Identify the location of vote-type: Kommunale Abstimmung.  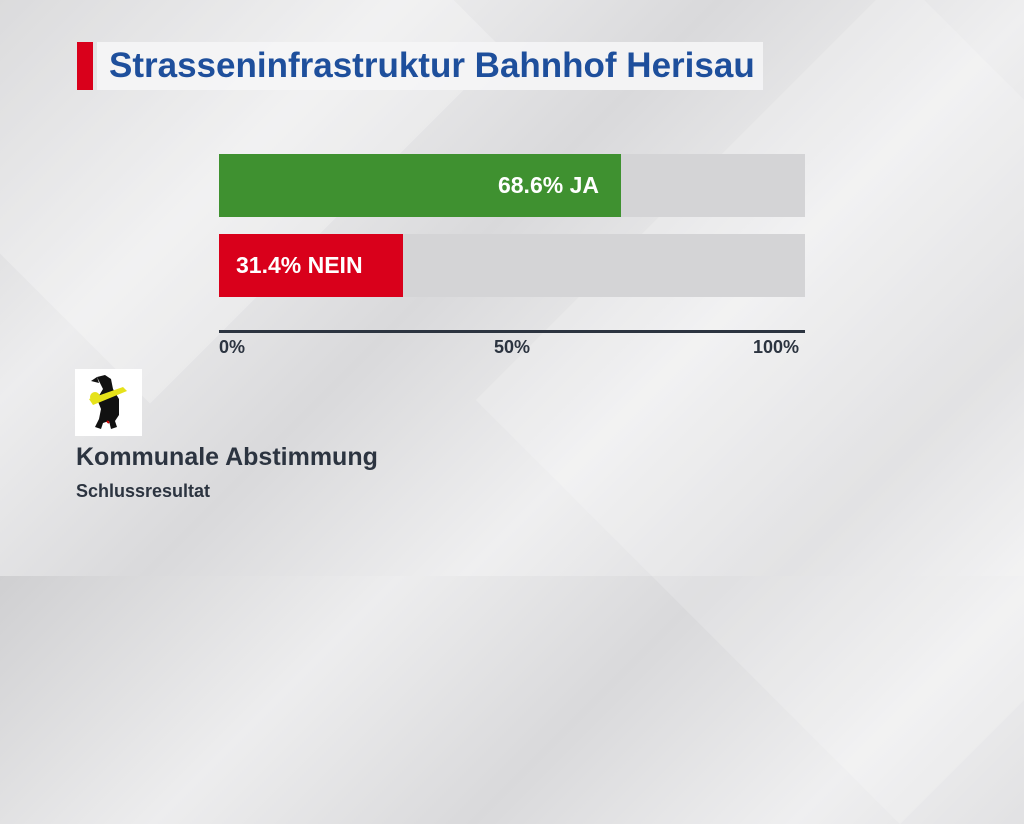
(227, 457).